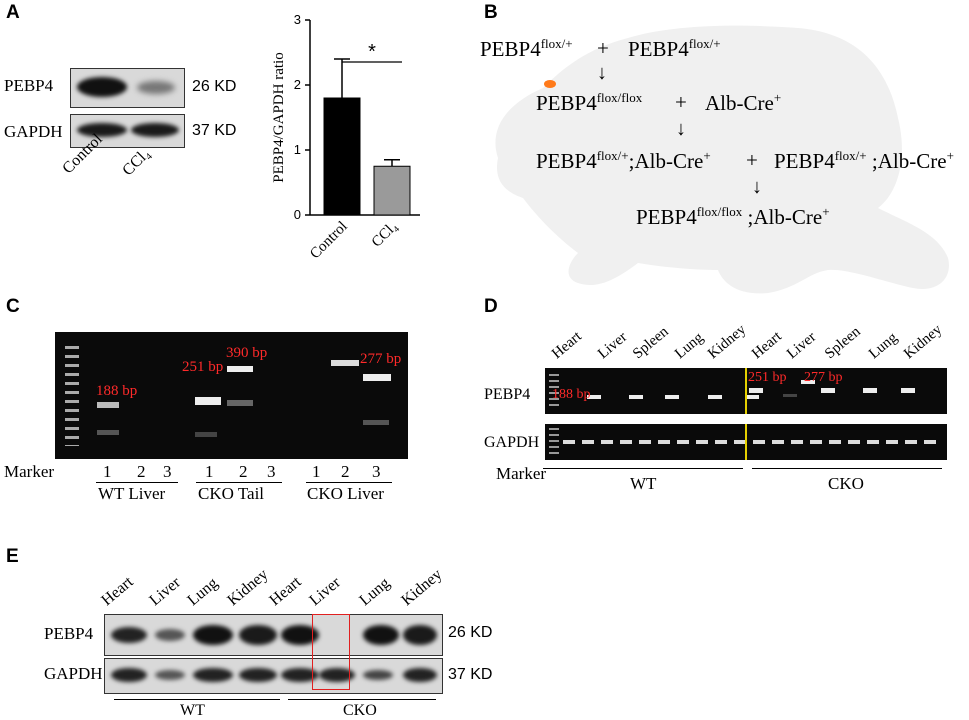 The image size is (969, 720). What do you see at coordinates (192, 710) in the screenshot?
I see `group-label-wt-e: WT` at bounding box center [192, 710].